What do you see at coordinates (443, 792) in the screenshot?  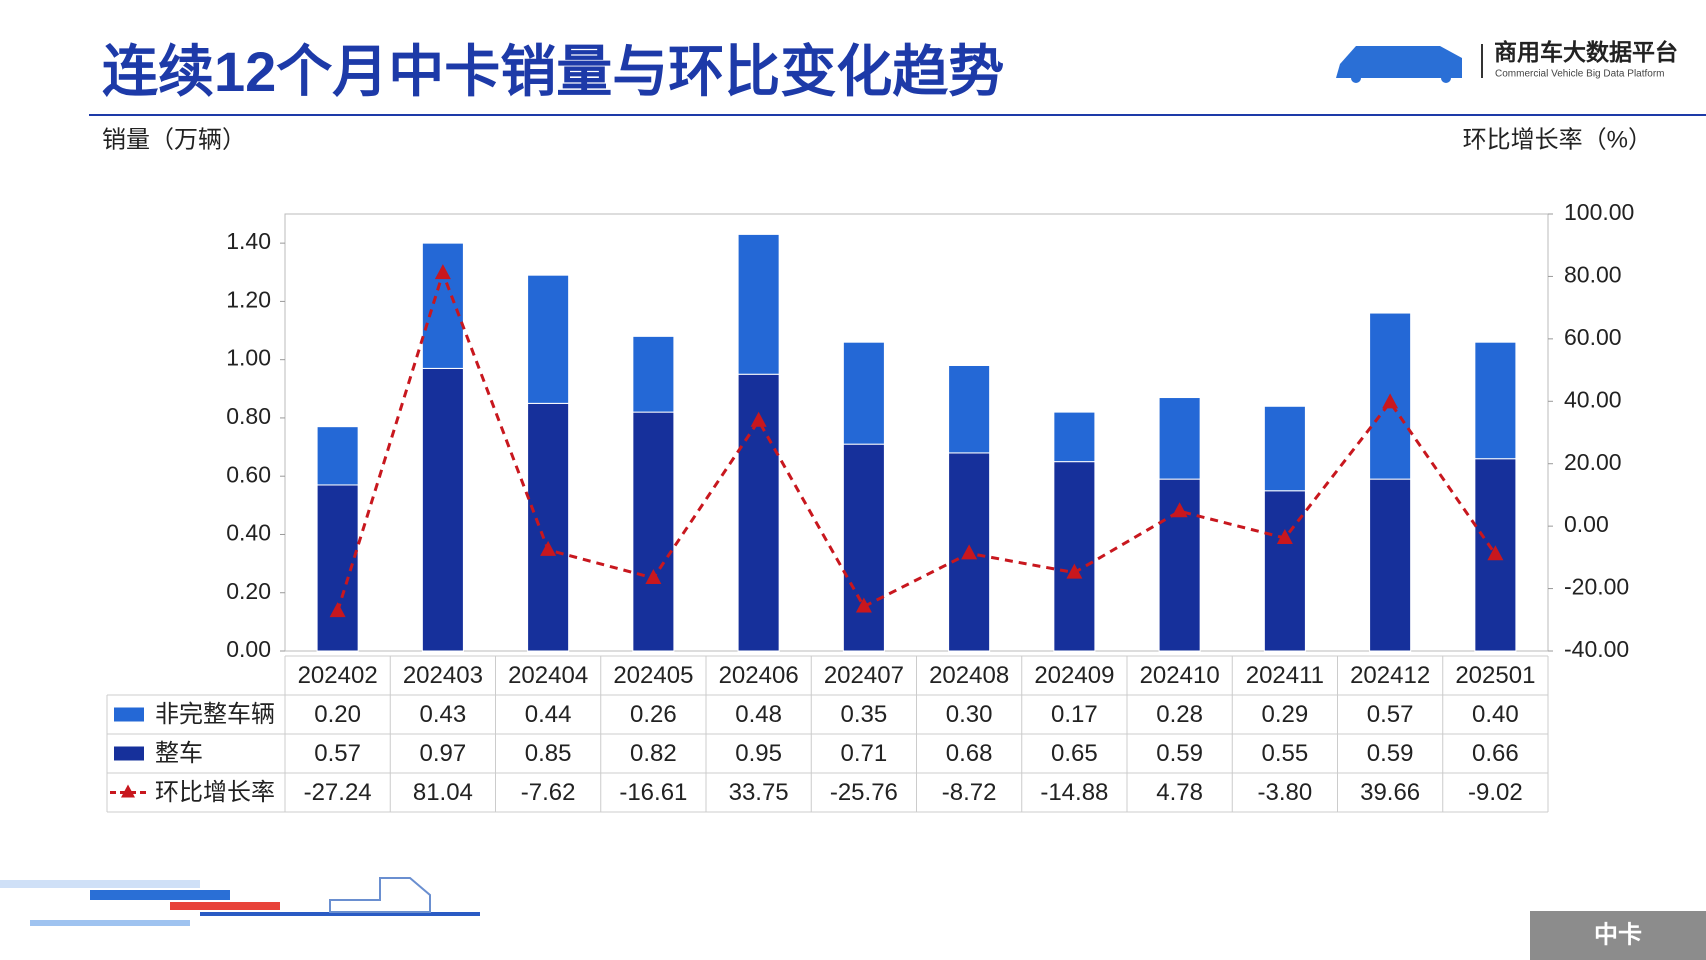 I see `table-value: 81.04` at bounding box center [443, 792].